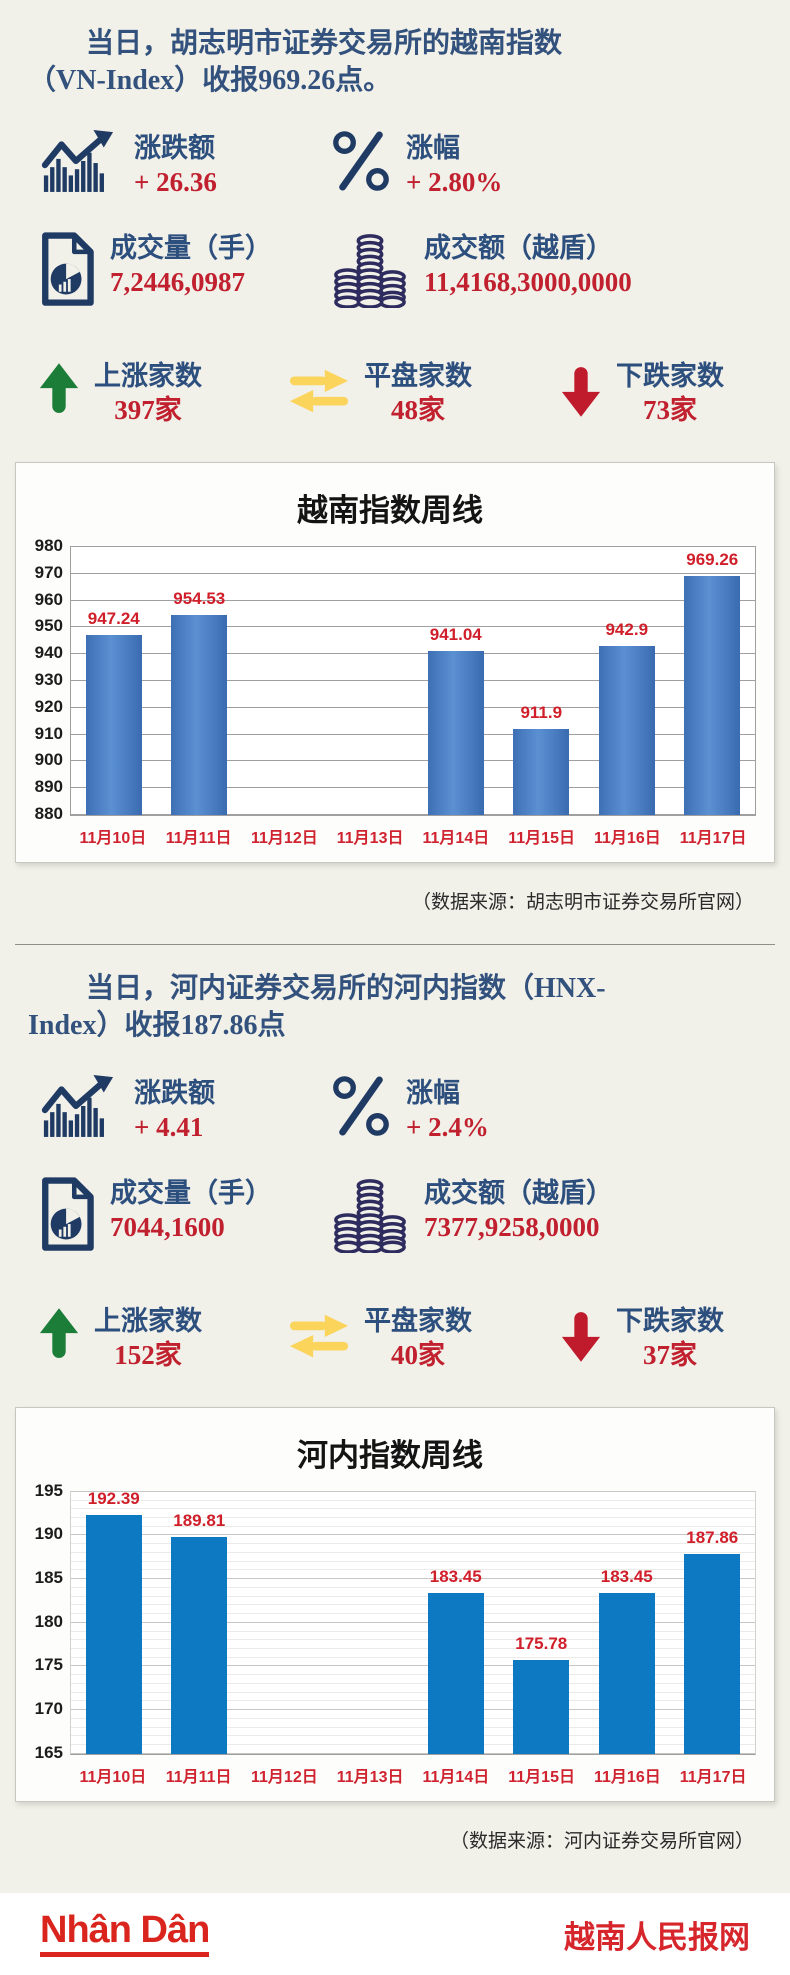  I want to click on y-tick-label: 950, so click(48, 626).